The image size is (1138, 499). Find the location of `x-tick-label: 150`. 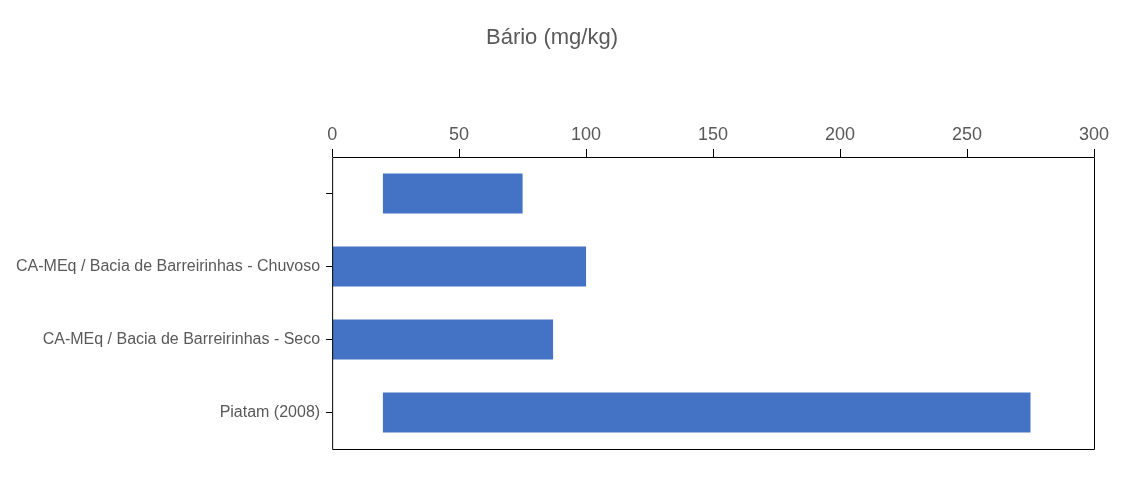

x-tick-label: 150 is located at coordinates (713, 134).